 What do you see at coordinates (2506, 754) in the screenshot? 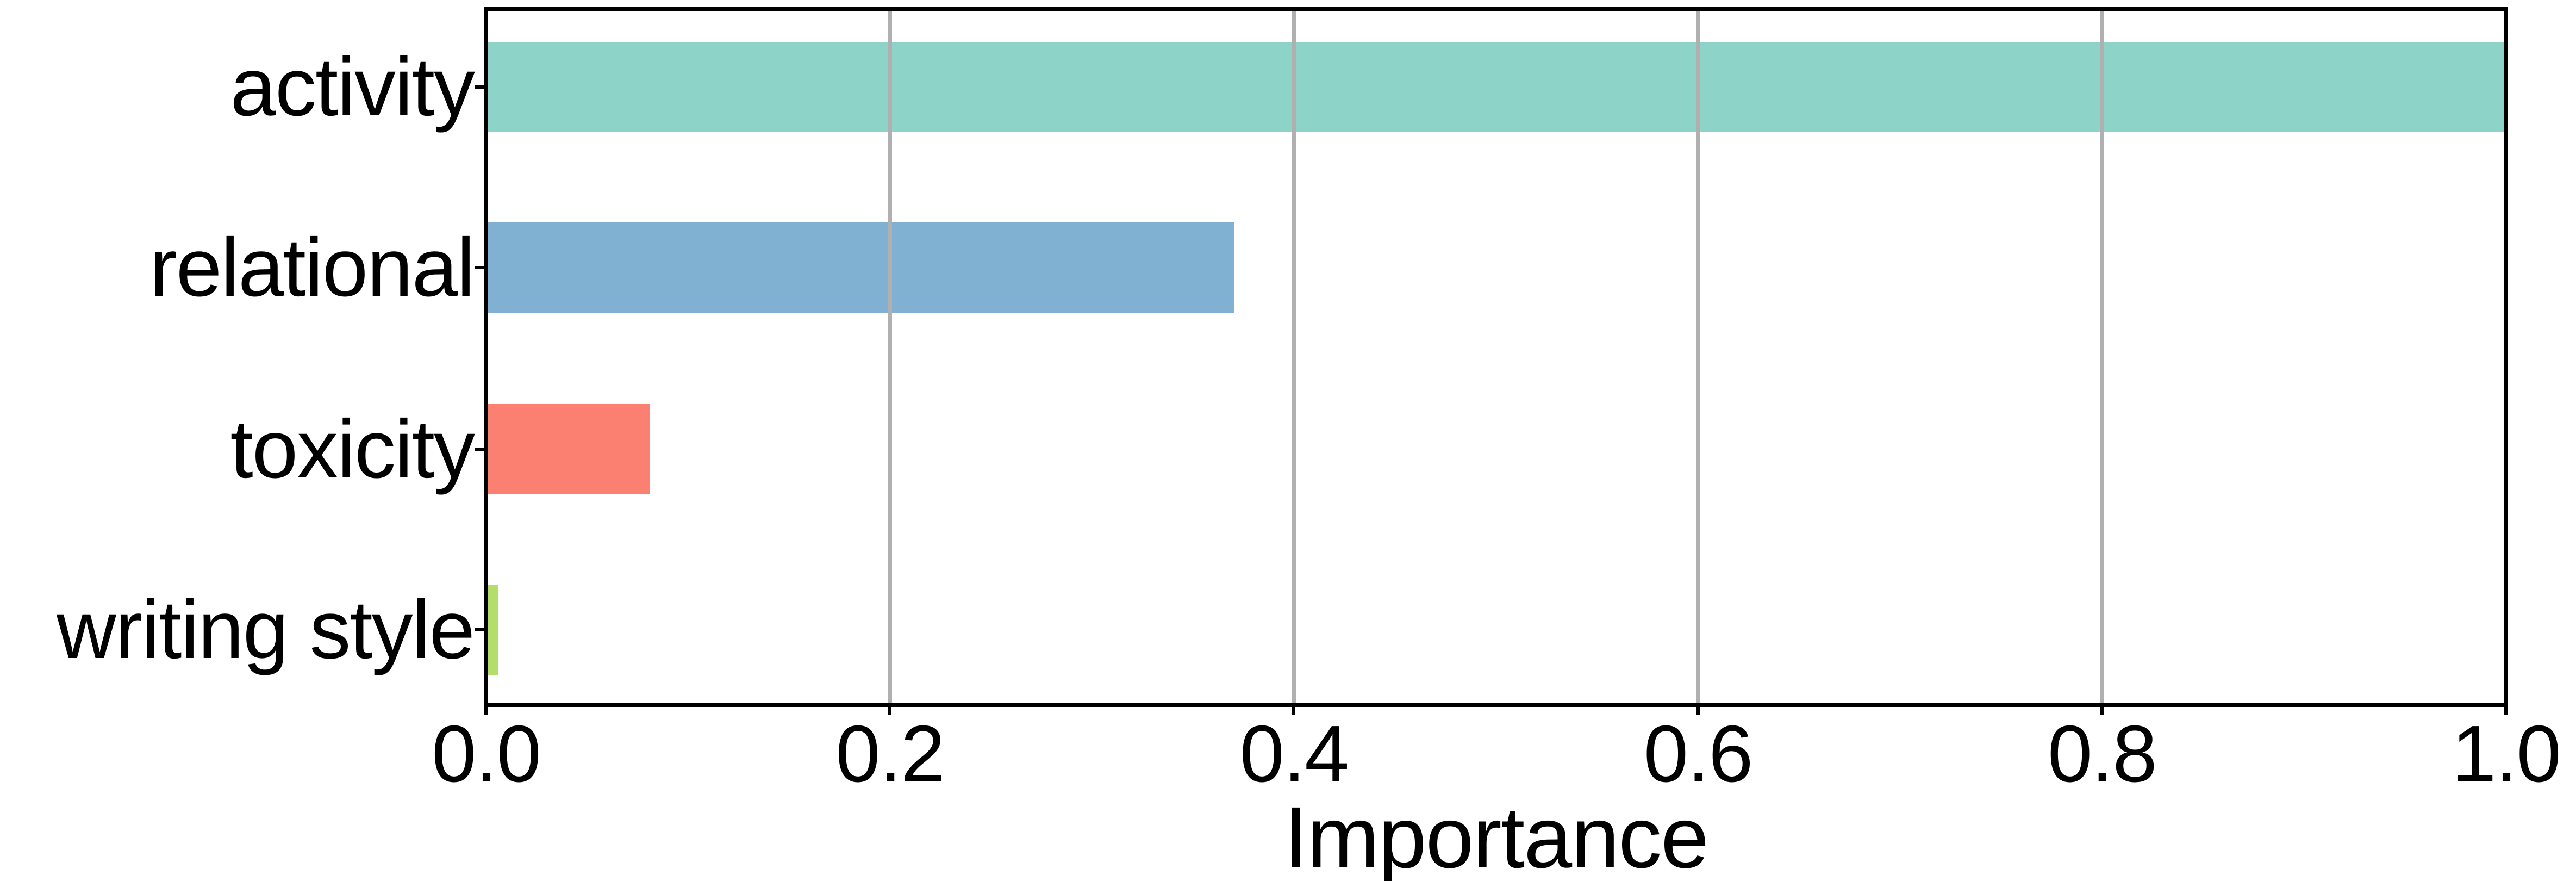
I see `x-tick-label: 1.0` at bounding box center [2506, 754].